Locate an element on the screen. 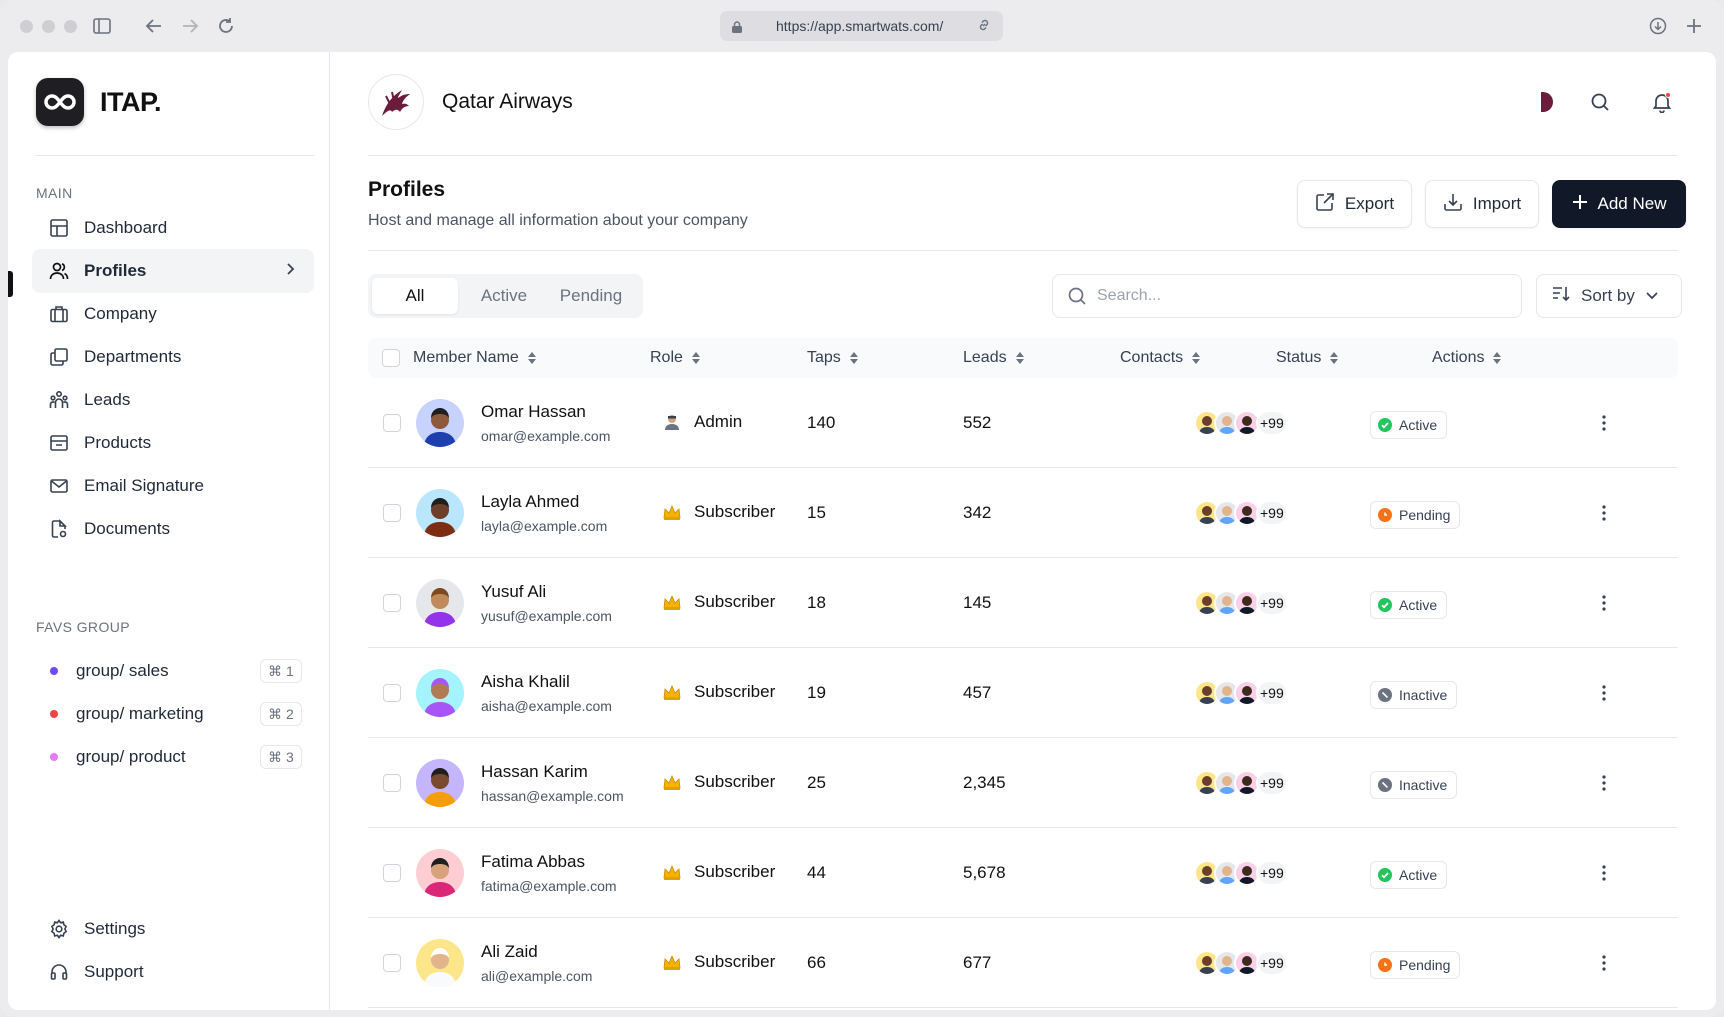 Image resolution: width=1724 pixels, height=1017 pixels. add-new-label: Add New is located at coordinates (1632, 203).